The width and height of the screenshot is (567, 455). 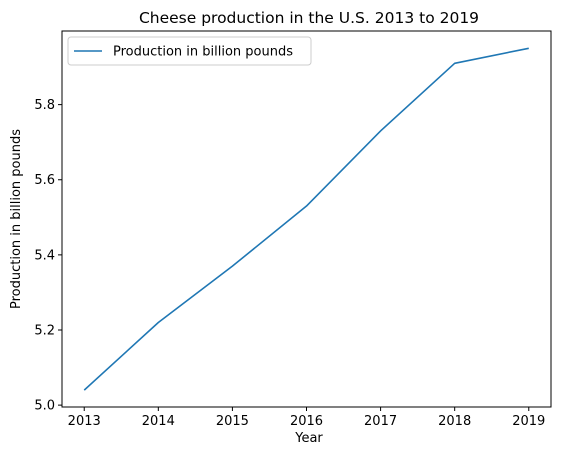 I want to click on x-axis: 2013 2014 2015 2016 2017 2018 2019, so click(x=306, y=418).